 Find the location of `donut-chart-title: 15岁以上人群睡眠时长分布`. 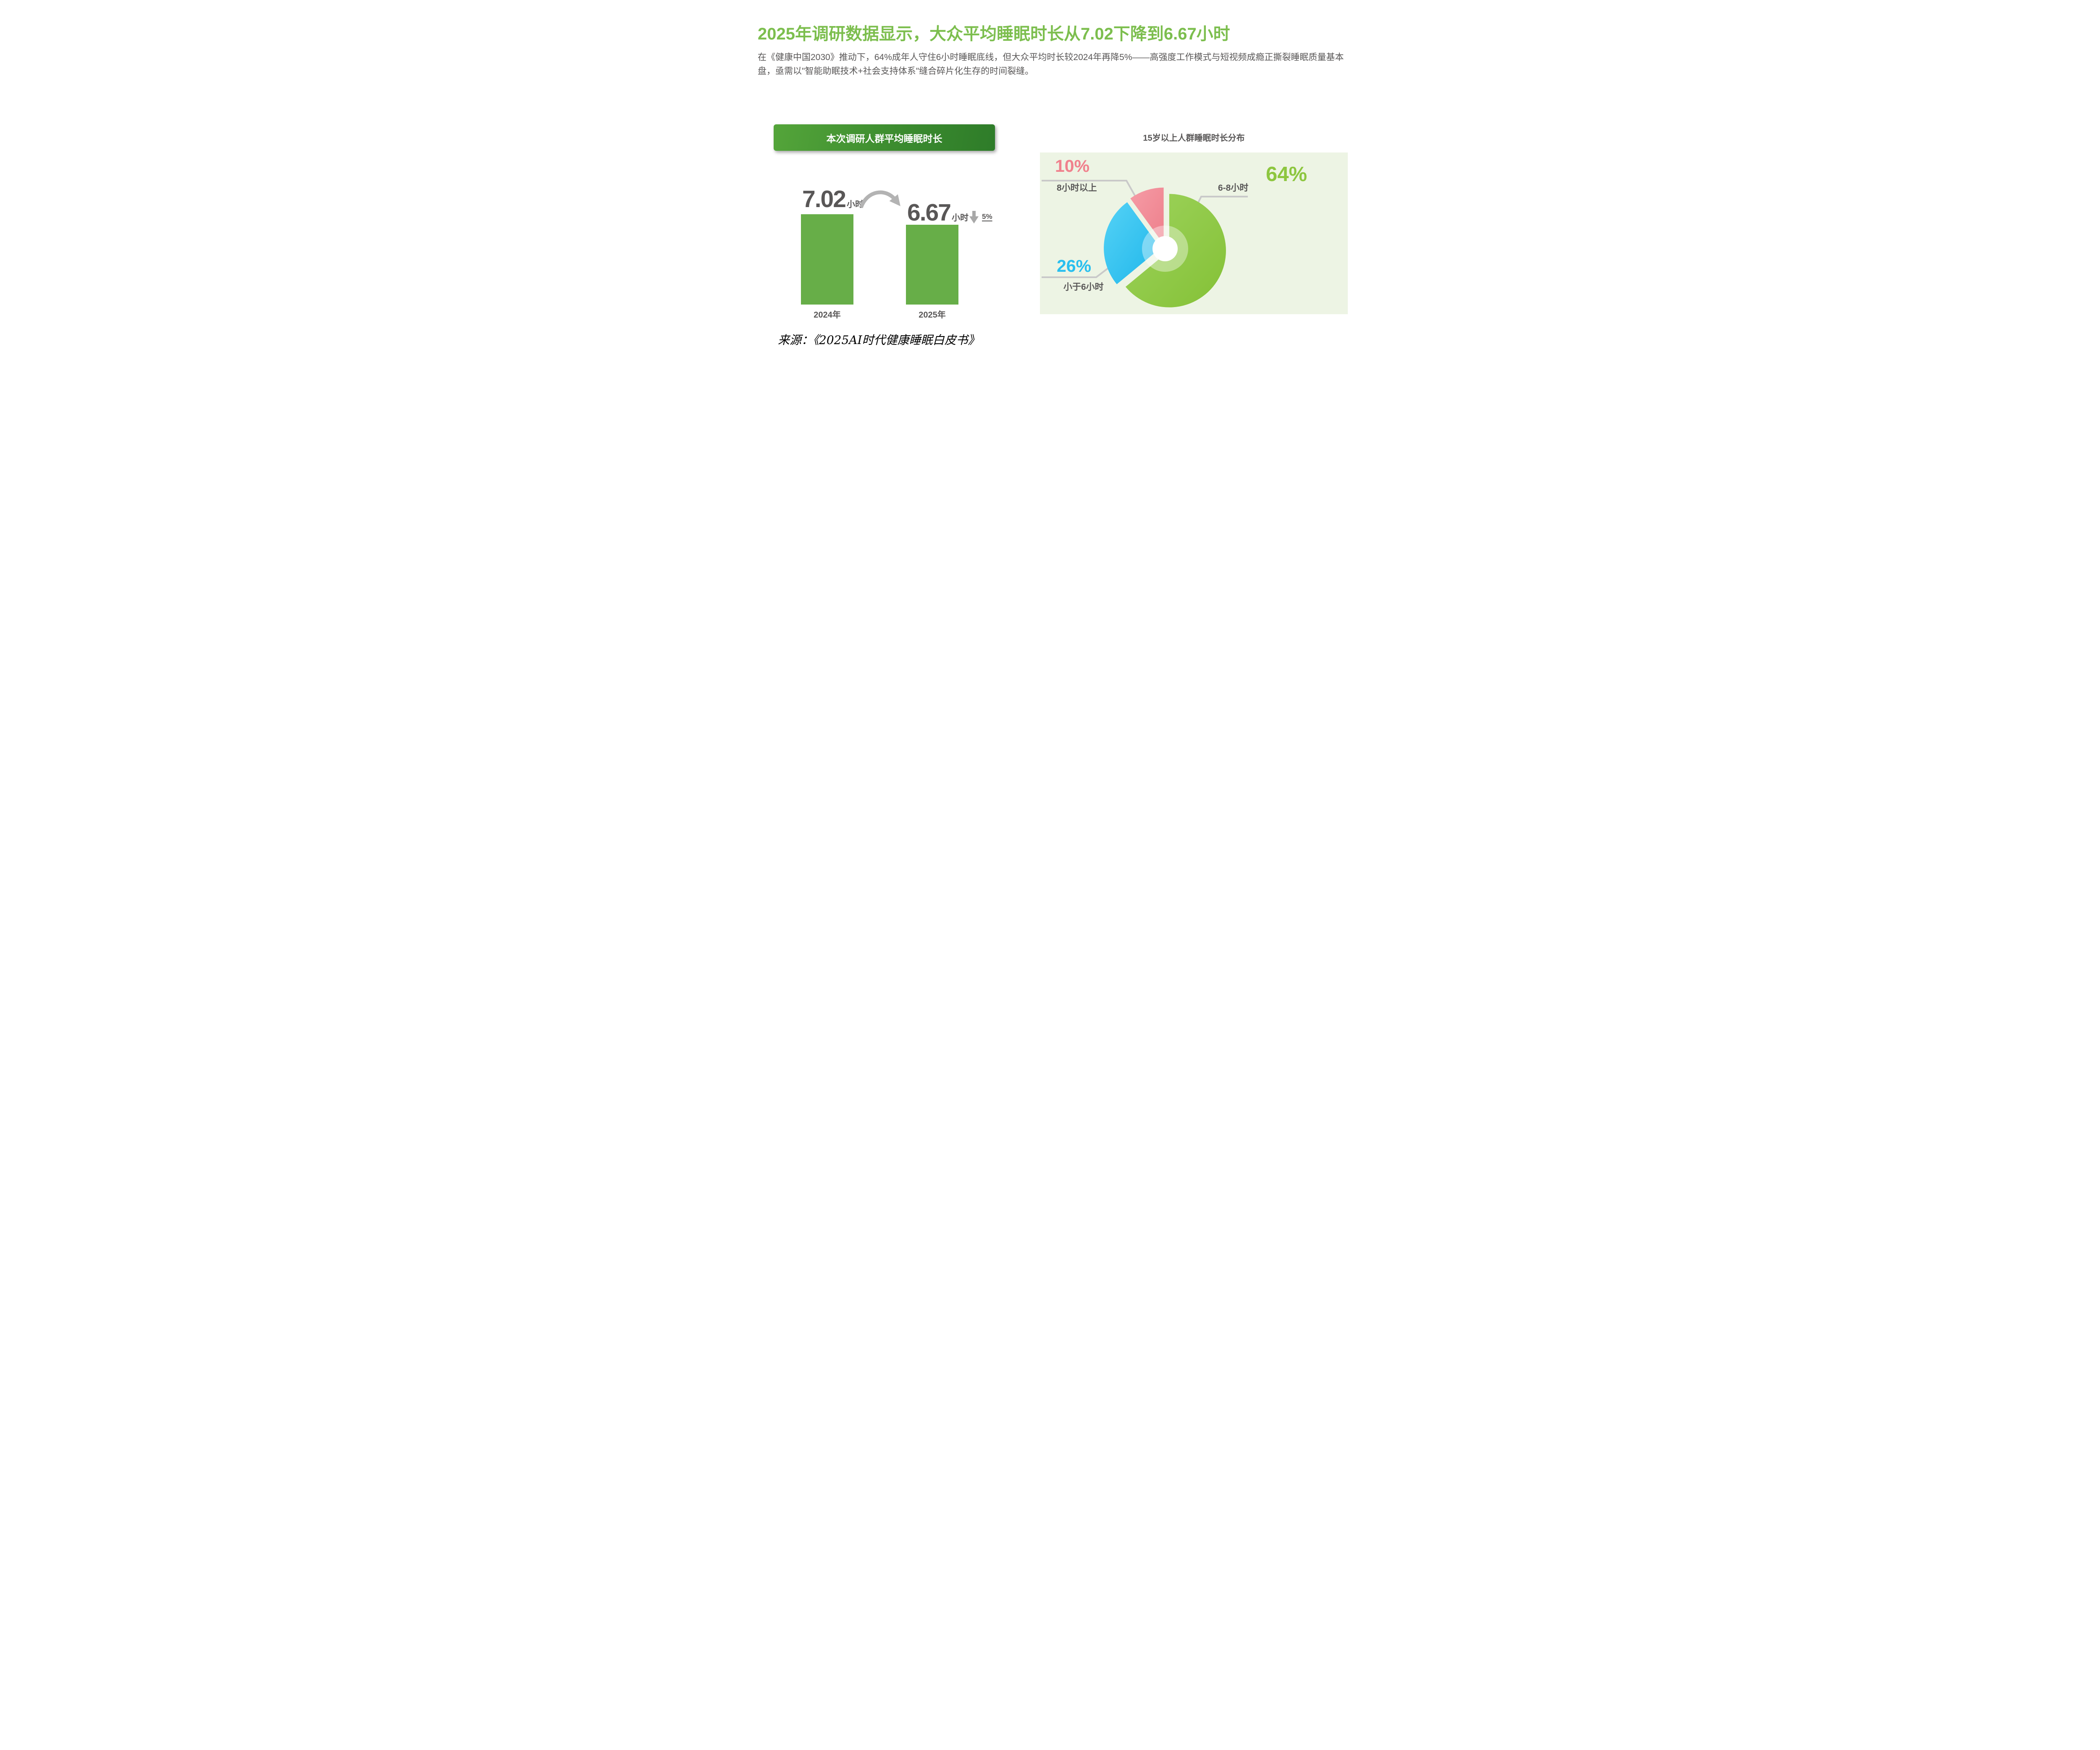

donut-chart-title: 15岁以上人群睡眠时长分布 is located at coordinates (1194, 138).